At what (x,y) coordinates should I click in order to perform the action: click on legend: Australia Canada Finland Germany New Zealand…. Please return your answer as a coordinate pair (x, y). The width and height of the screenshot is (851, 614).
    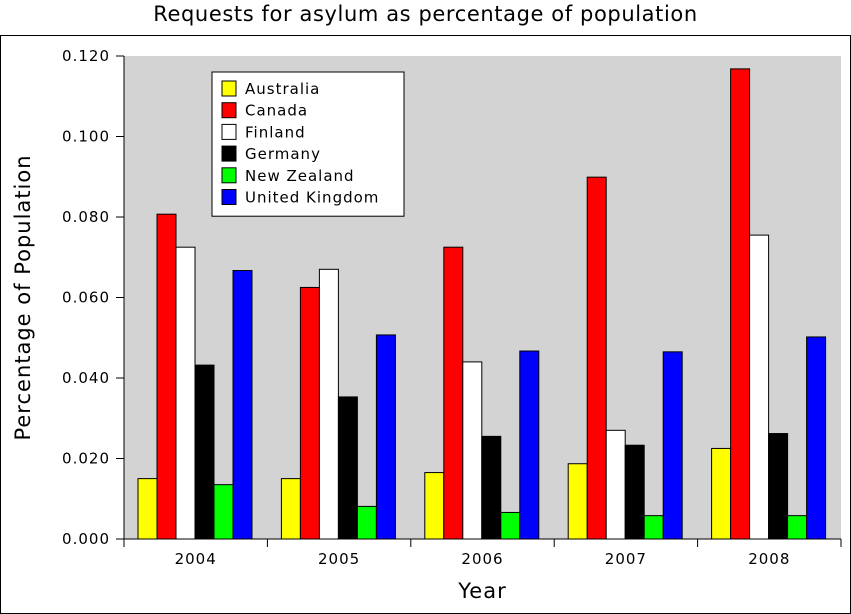
    Looking at the image, I should click on (308, 144).